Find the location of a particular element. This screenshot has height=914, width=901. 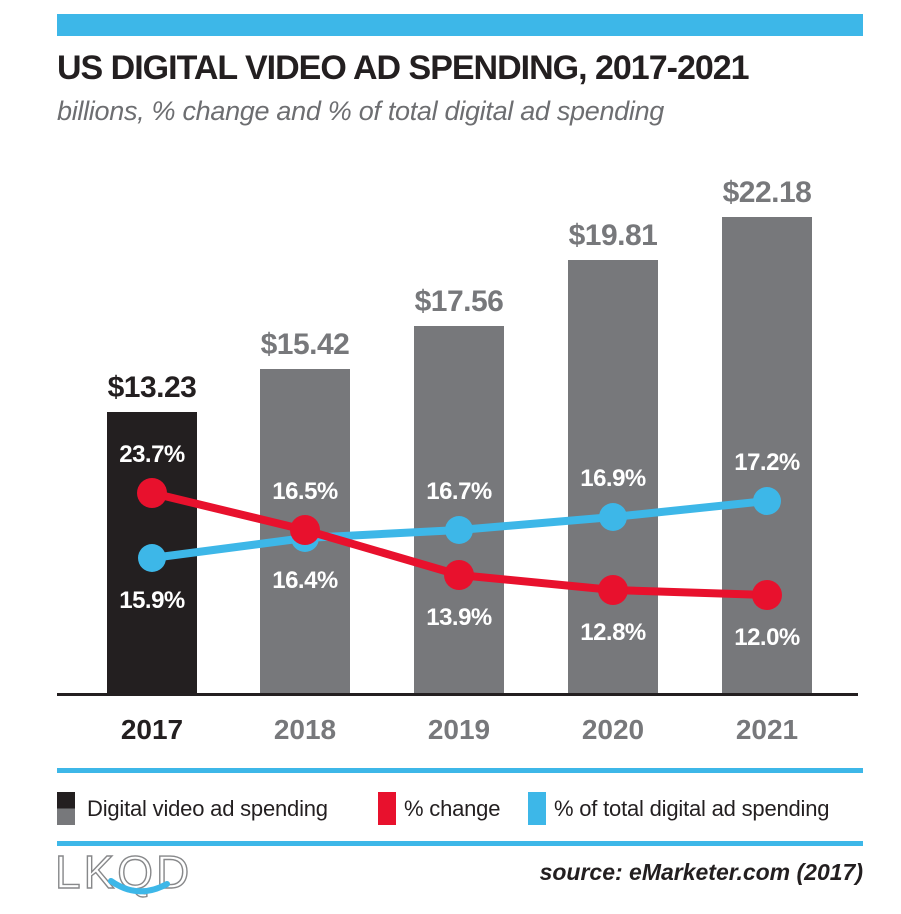

legend-label-pct-change: % change is located at coordinates (452, 808).